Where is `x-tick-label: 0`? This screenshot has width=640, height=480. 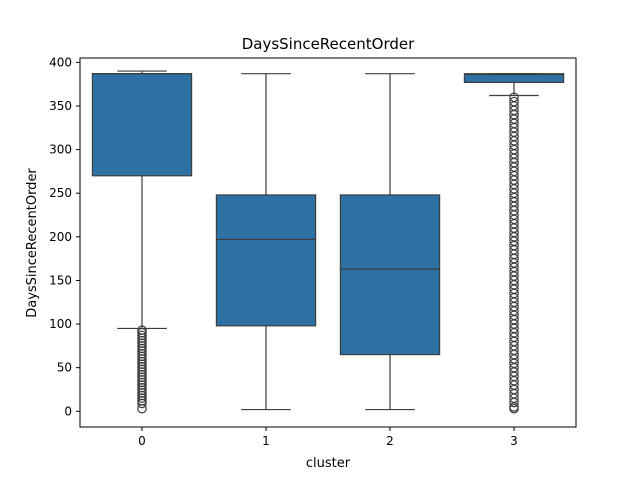
x-tick-label: 0 is located at coordinates (142, 441).